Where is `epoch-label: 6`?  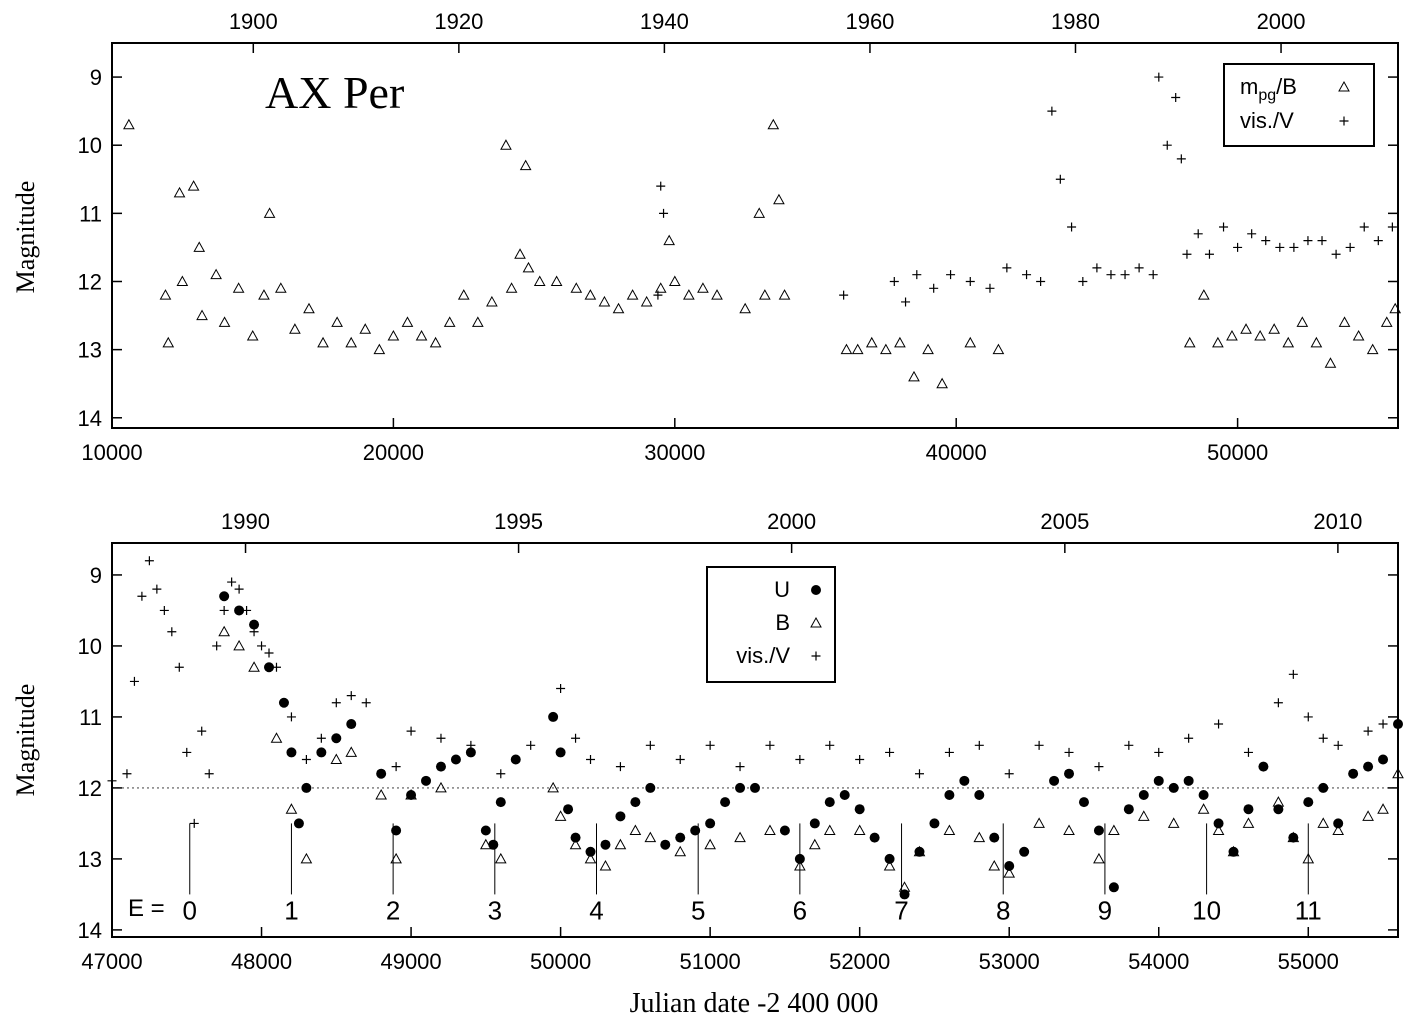
epoch-label: 6 is located at coordinates (800, 910).